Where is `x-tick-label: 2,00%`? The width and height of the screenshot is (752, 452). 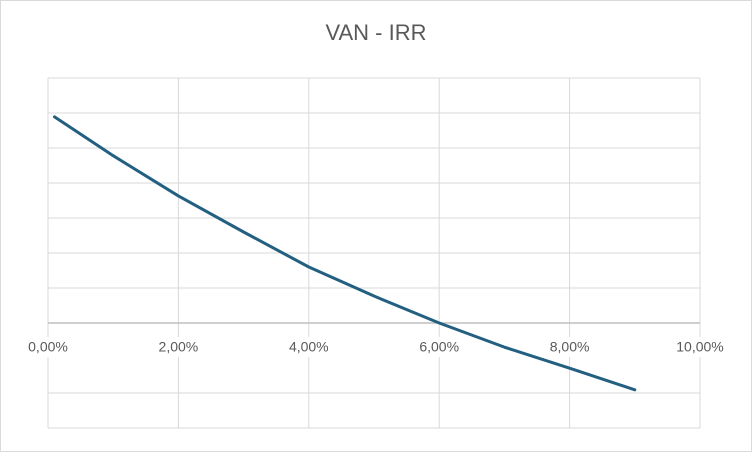
x-tick-label: 2,00% is located at coordinates (179, 347).